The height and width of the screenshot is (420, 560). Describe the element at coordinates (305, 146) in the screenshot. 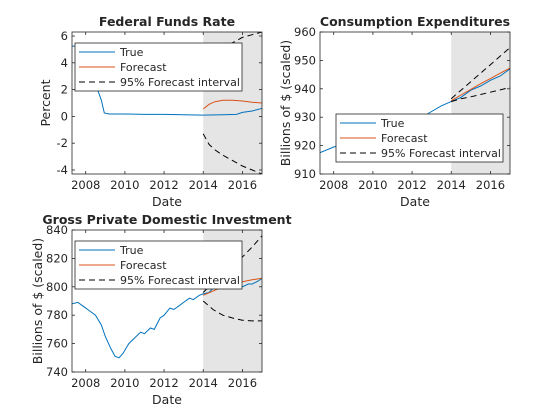

I see `y-tick-label: 920` at that location.